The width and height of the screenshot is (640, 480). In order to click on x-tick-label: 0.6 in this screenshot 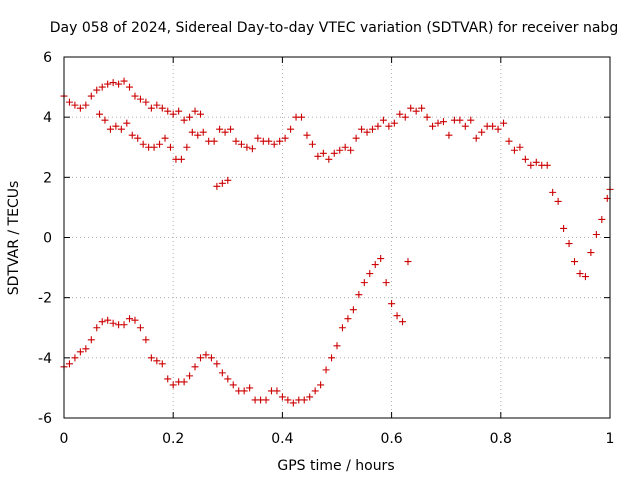, I will do `click(391, 439)`.